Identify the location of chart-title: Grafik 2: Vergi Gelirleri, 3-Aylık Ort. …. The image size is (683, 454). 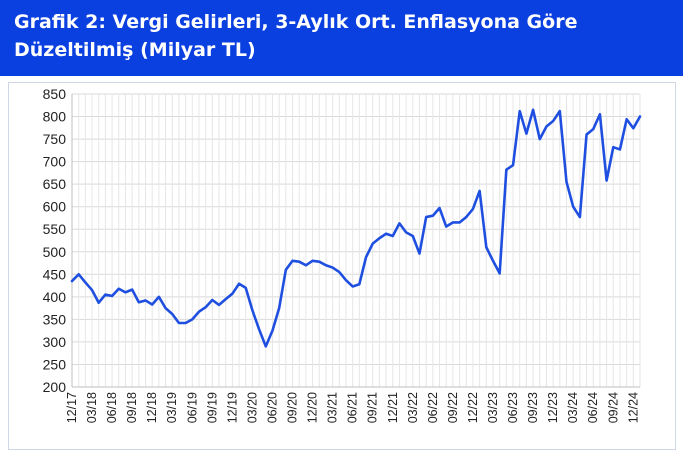
(296, 36).